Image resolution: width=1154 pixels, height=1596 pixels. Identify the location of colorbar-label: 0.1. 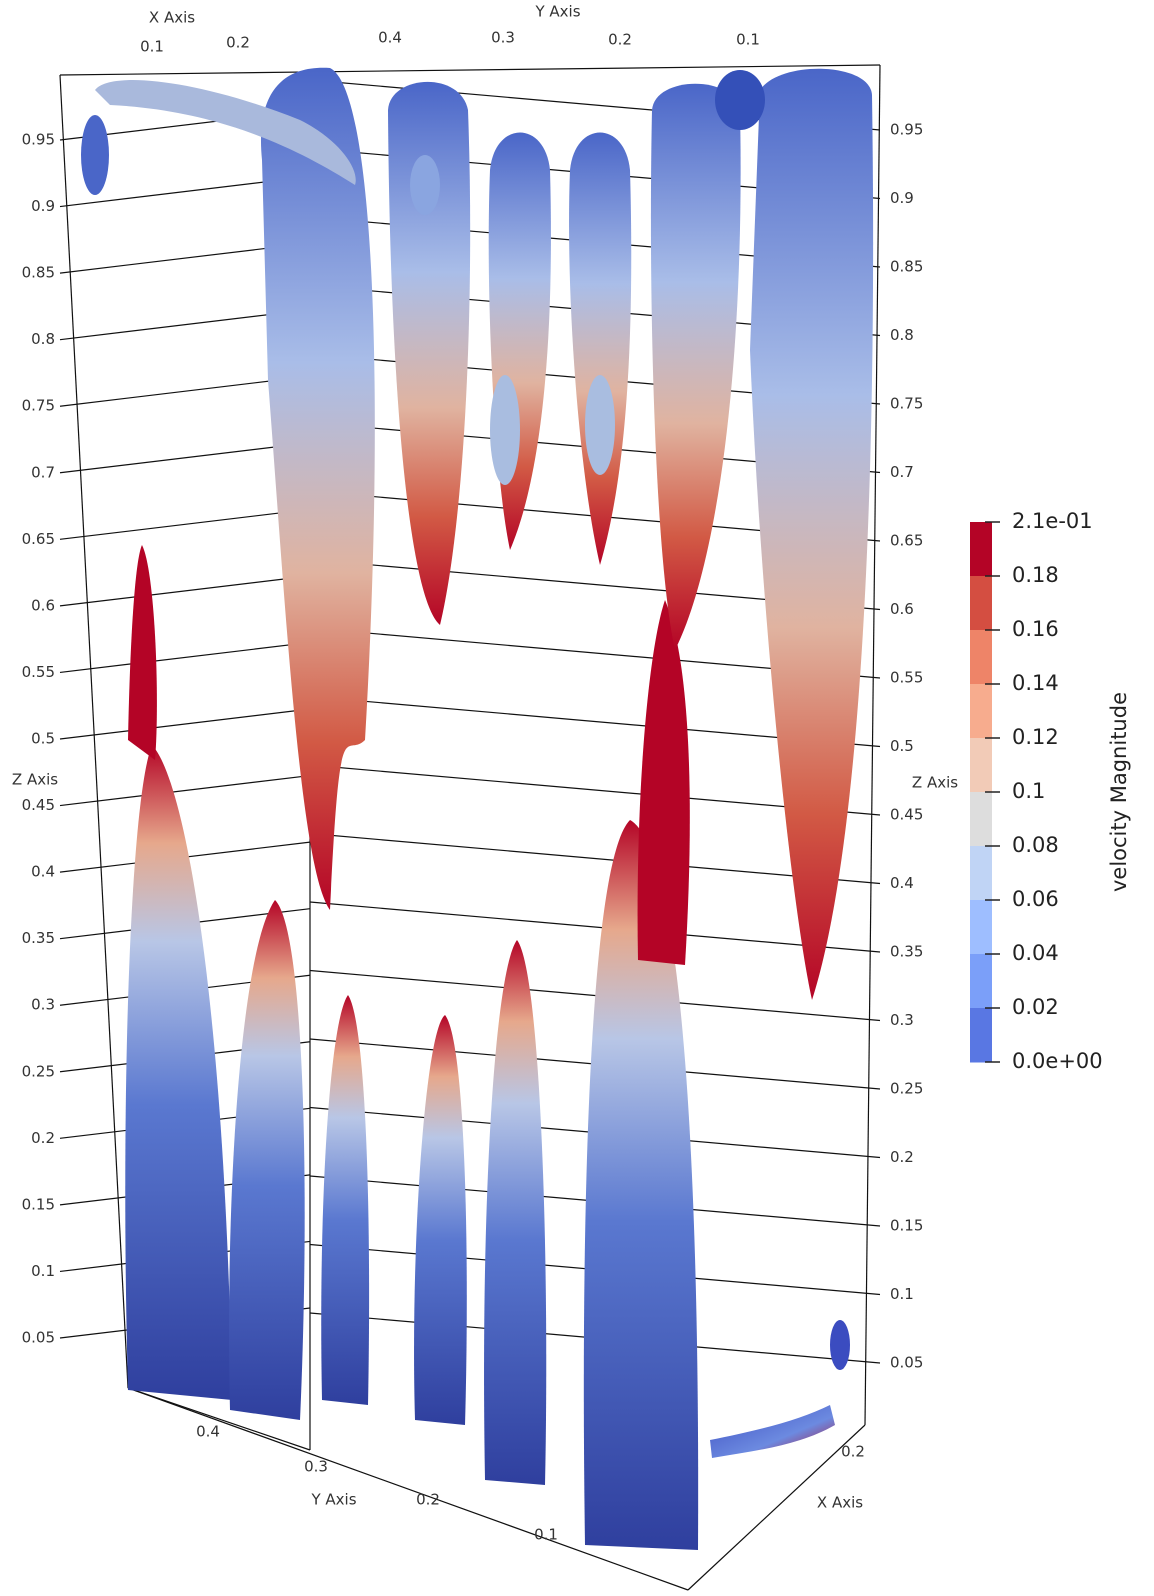
(1028, 791).